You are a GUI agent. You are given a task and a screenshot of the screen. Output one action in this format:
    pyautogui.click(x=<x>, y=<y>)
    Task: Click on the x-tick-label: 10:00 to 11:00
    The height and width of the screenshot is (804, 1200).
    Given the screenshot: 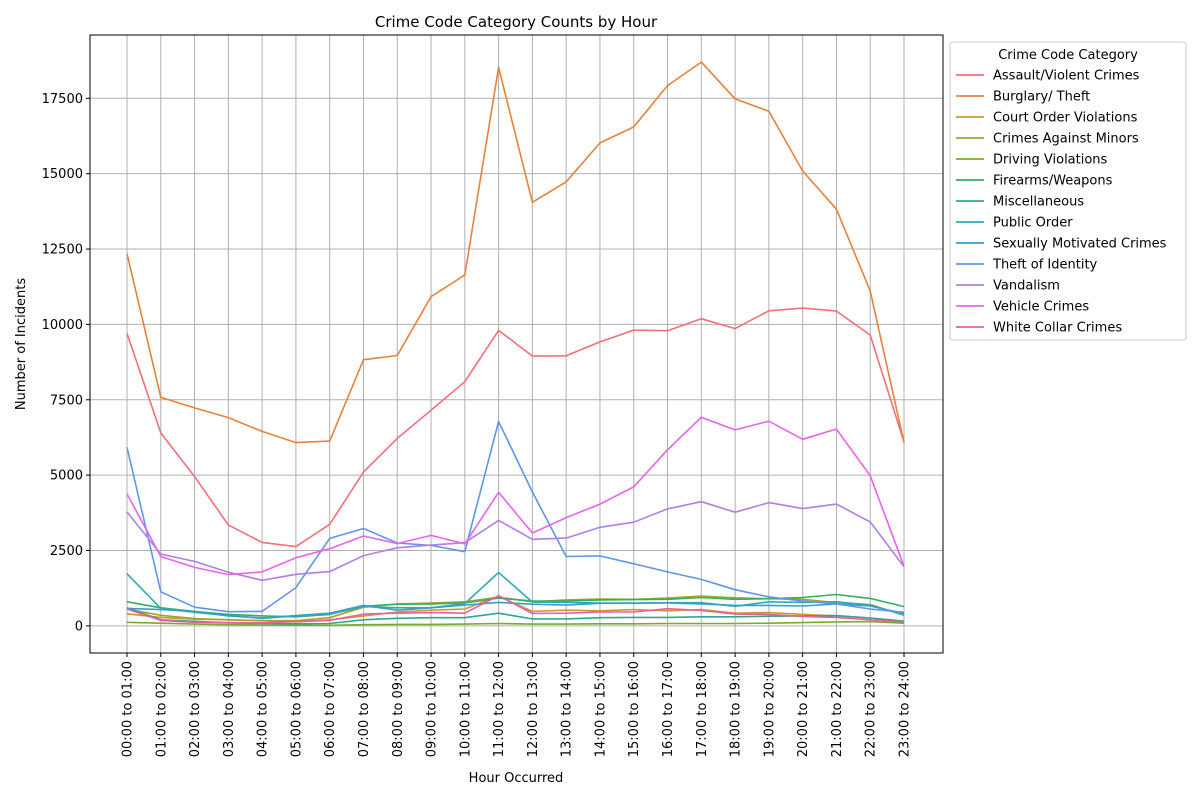 What is the action you would take?
    pyautogui.click(x=465, y=709)
    